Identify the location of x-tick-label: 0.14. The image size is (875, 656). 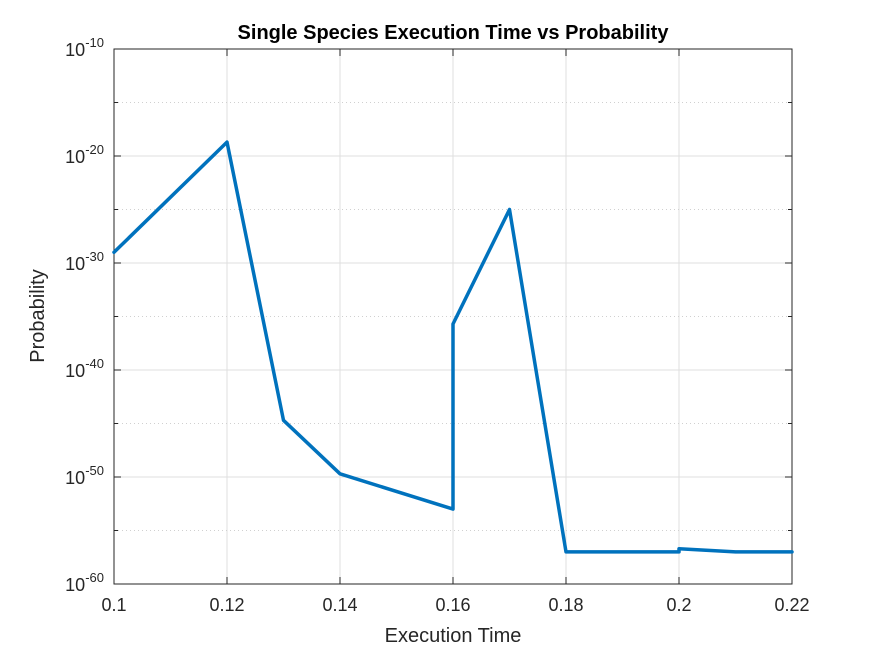
(339, 605).